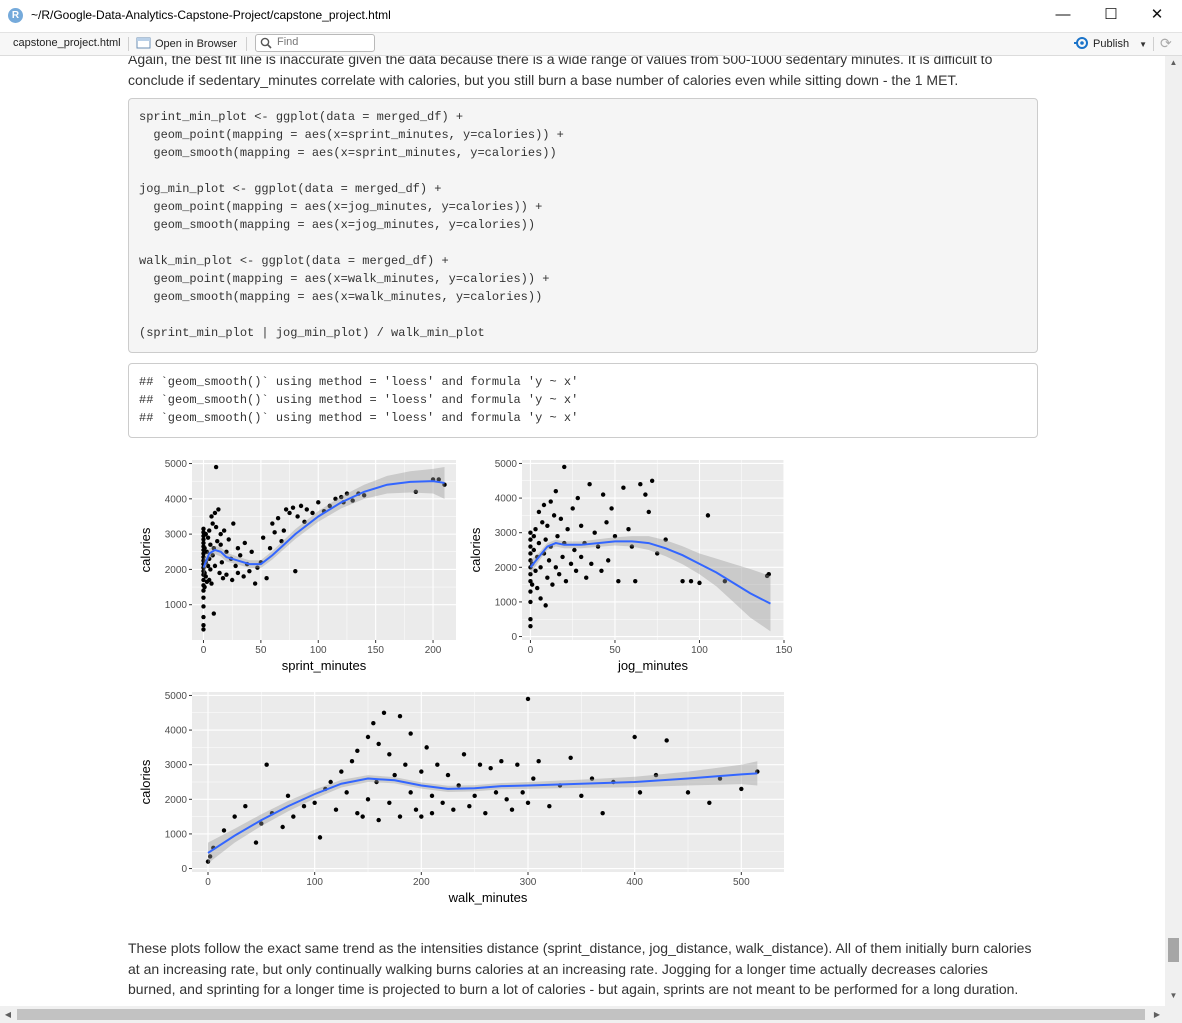 The width and height of the screenshot is (1182, 1023). I want to click on x-tick-label: 300, so click(528, 882).